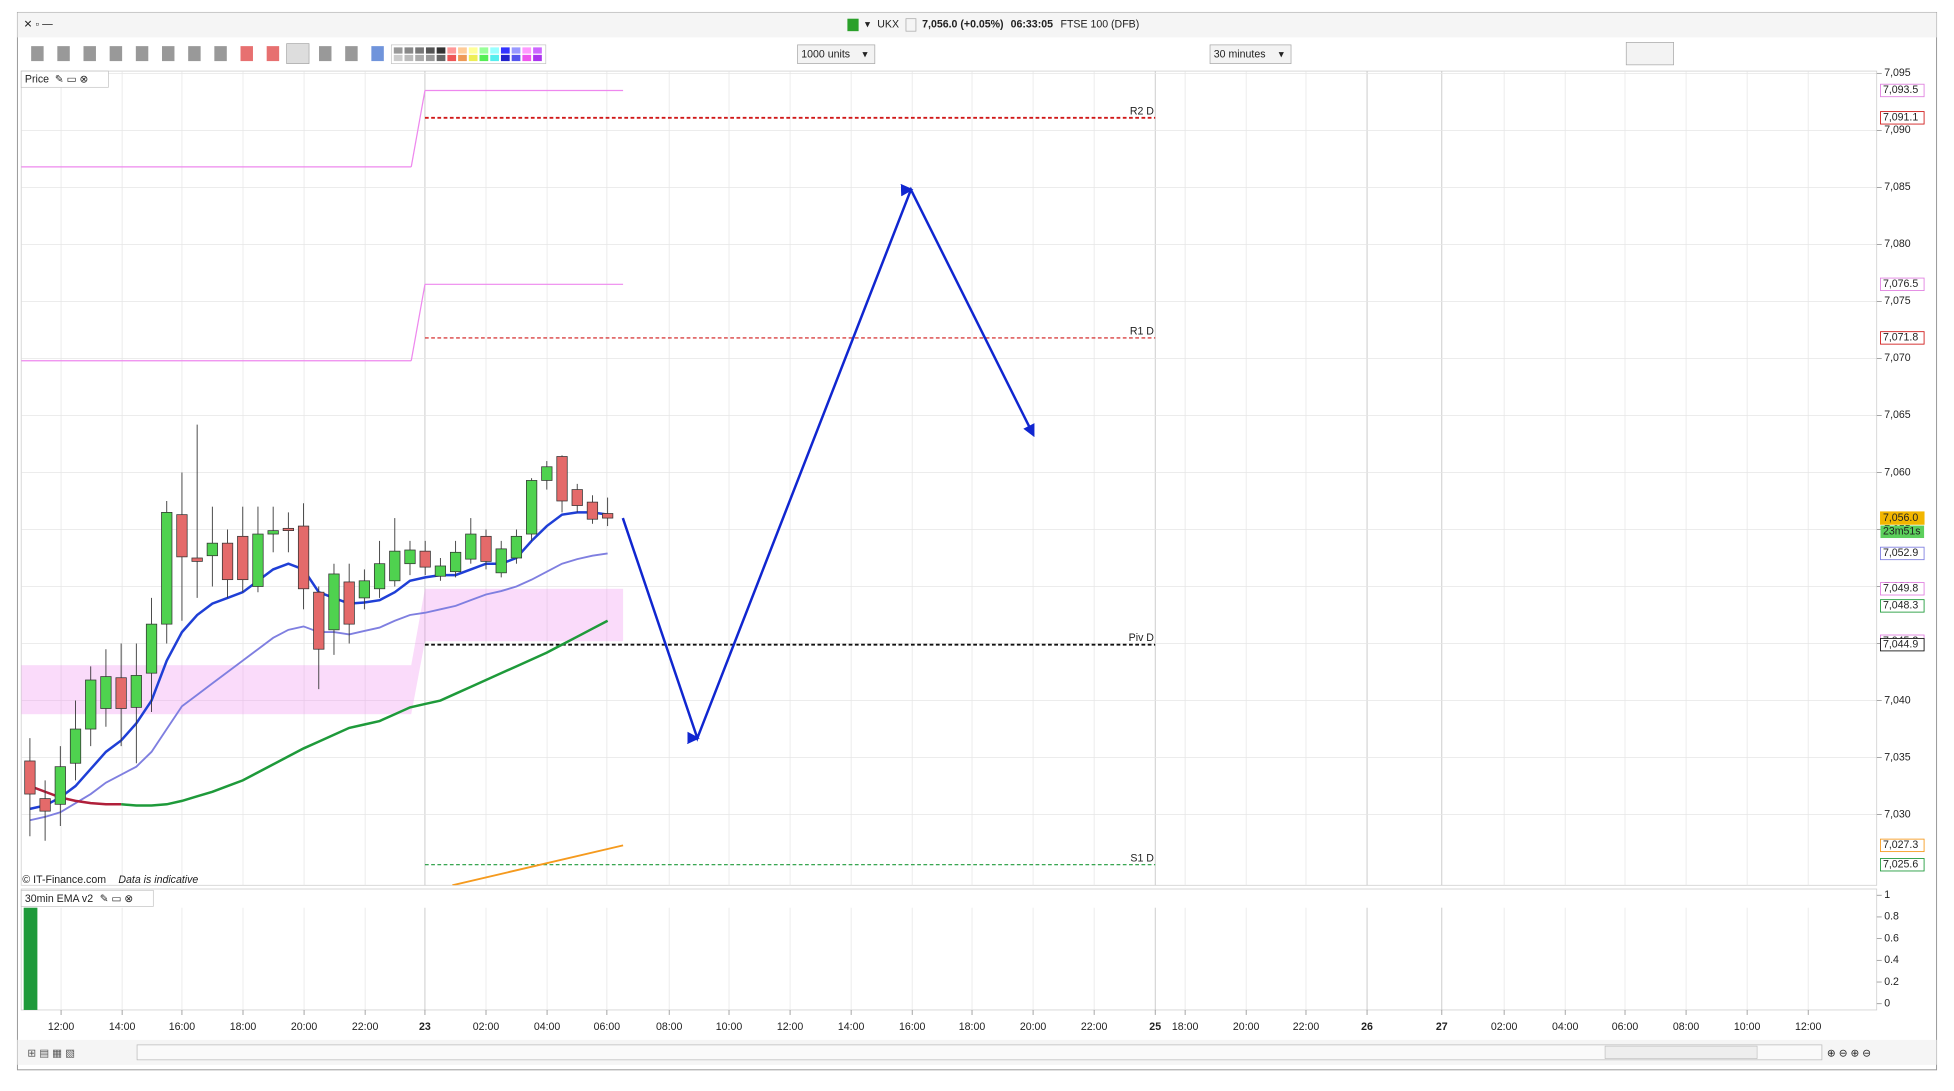 The height and width of the screenshot is (1091, 1954). What do you see at coordinates (972, 1027) in the screenshot?
I see `x-tick-label: 18:00` at bounding box center [972, 1027].